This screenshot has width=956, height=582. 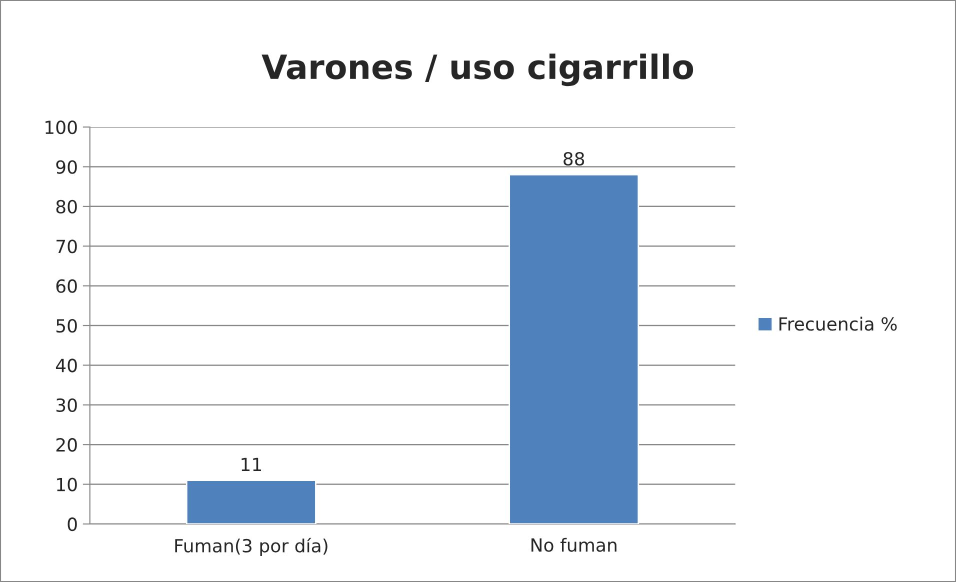 I want to click on y-tick-label: 50, so click(x=66, y=325).